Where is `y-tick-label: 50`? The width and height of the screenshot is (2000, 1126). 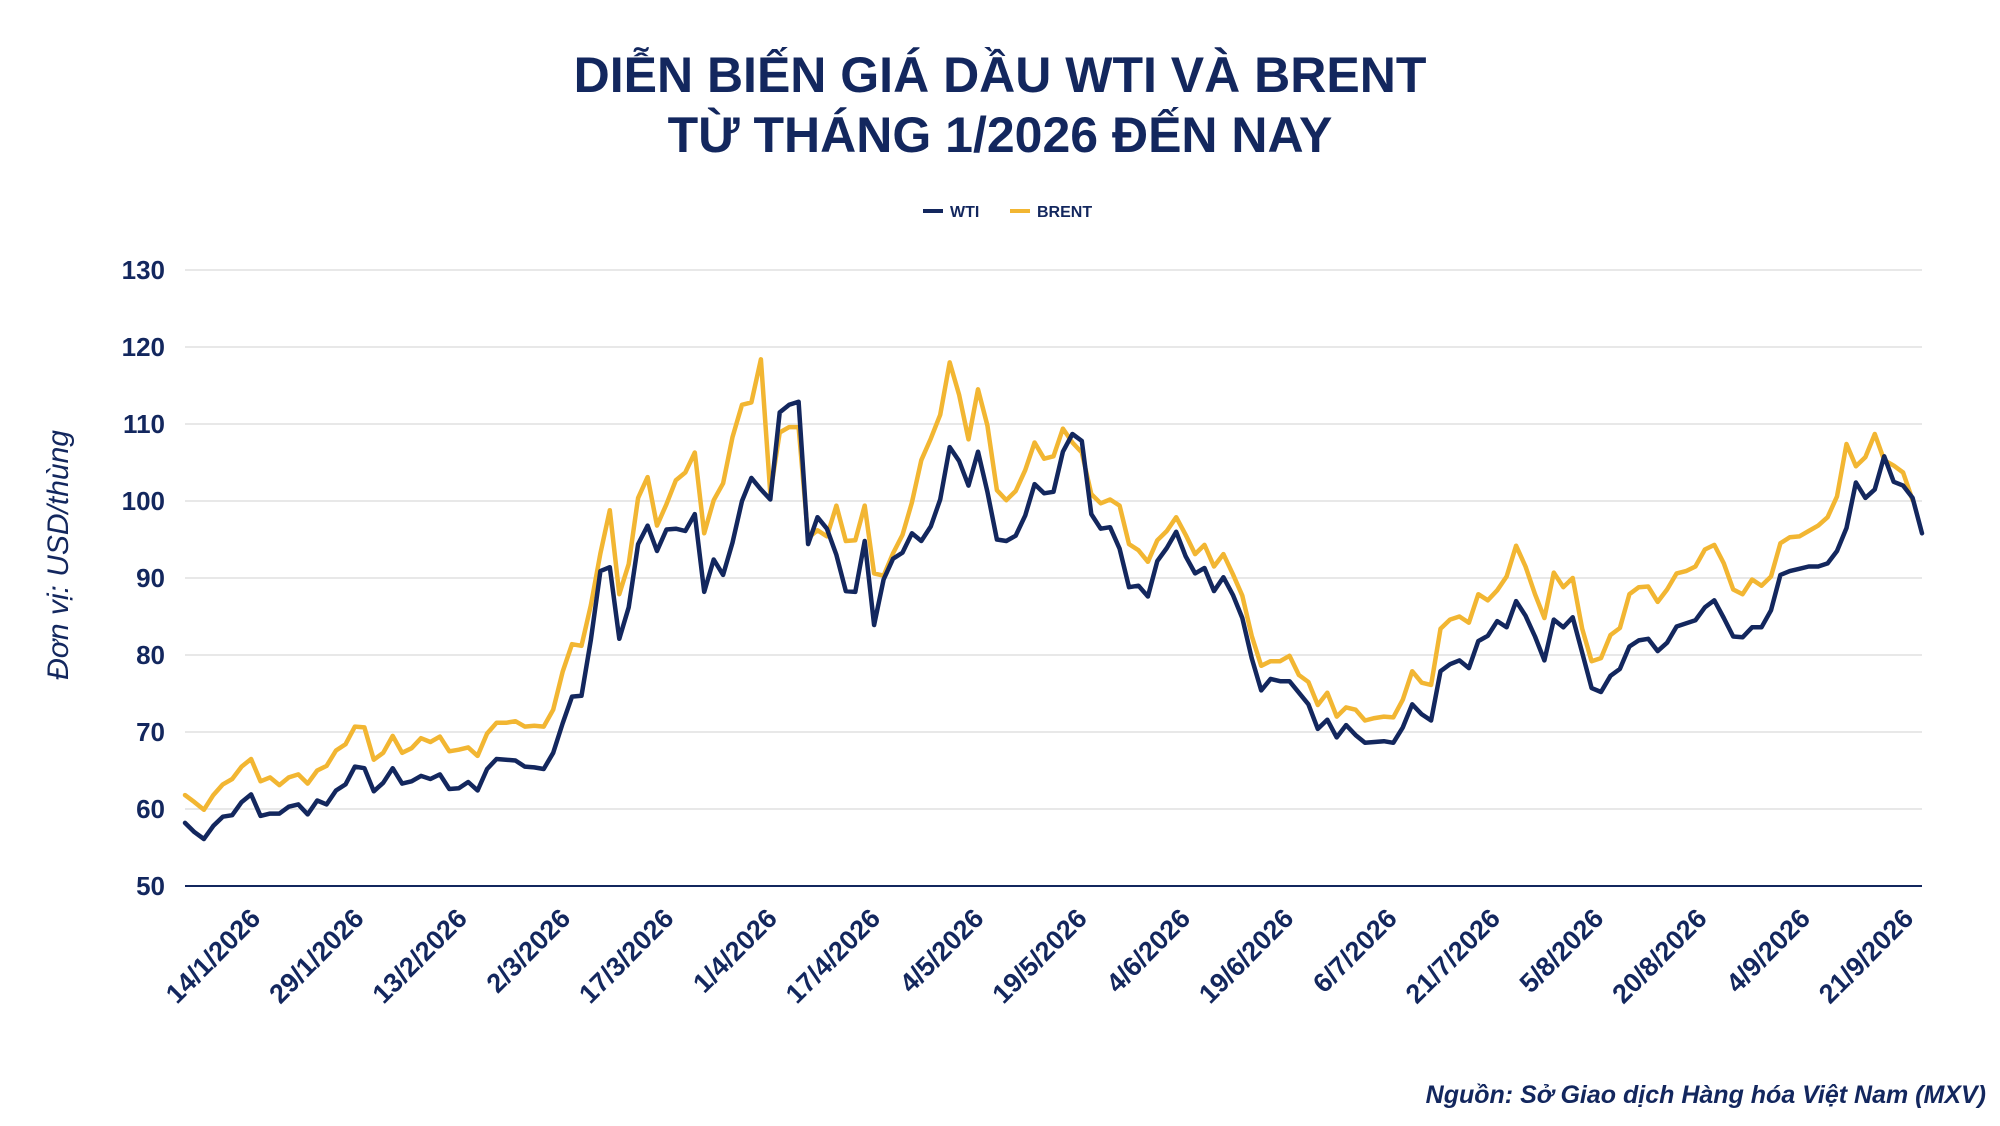 y-tick-label: 50 is located at coordinates (150, 886).